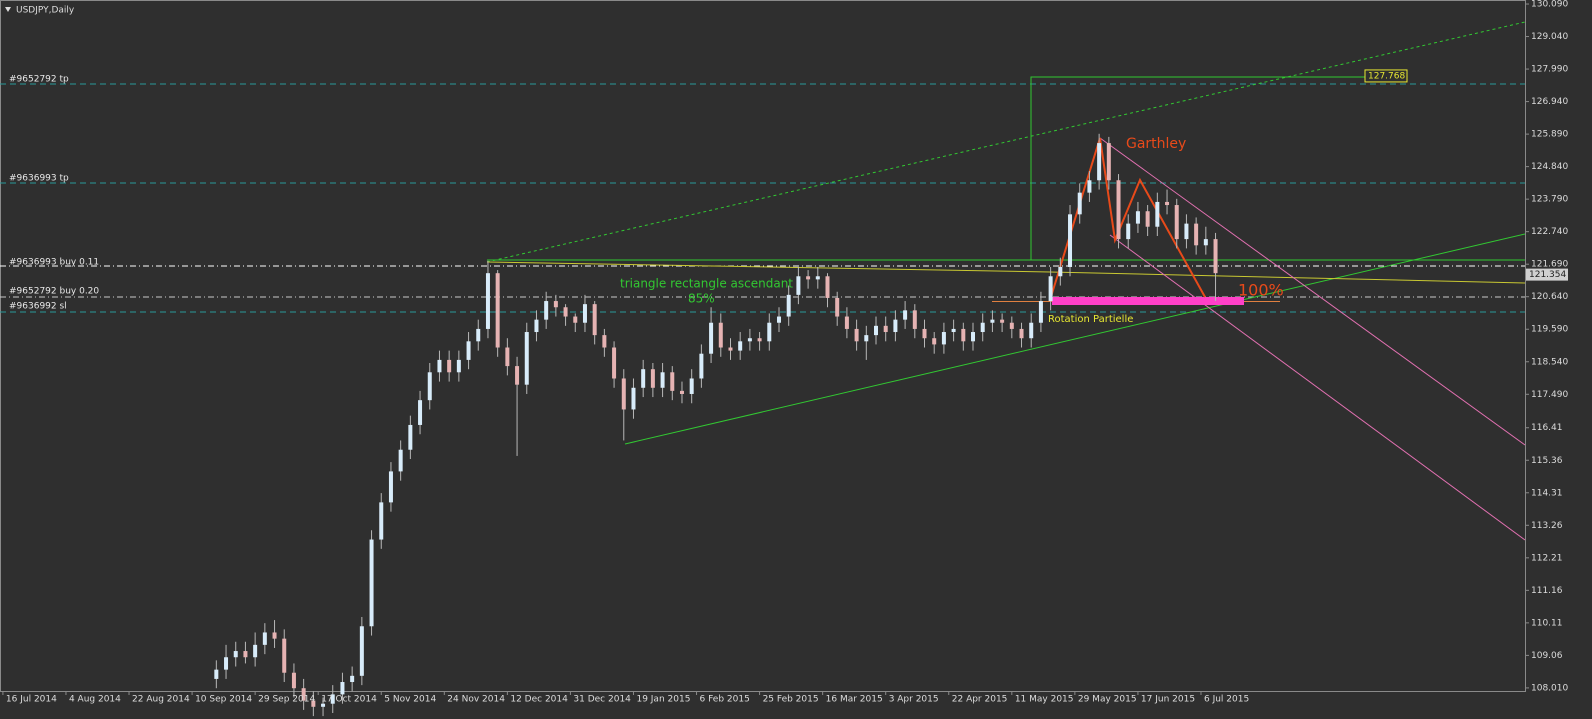  What do you see at coordinates (1549, 167) in the screenshot?
I see `y-tick-label: 124.840` at bounding box center [1549, 167].